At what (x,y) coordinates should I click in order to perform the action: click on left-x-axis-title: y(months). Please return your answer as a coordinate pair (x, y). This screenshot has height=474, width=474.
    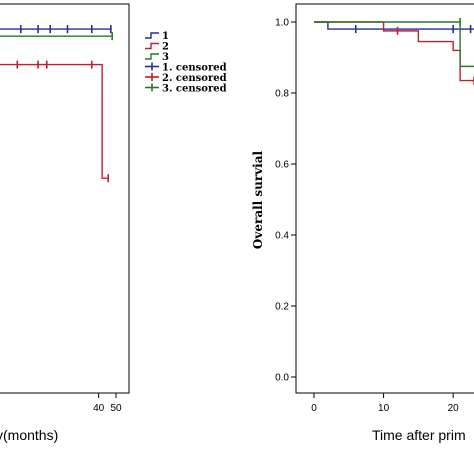
    Looking at the image, I should click on (29, 435).